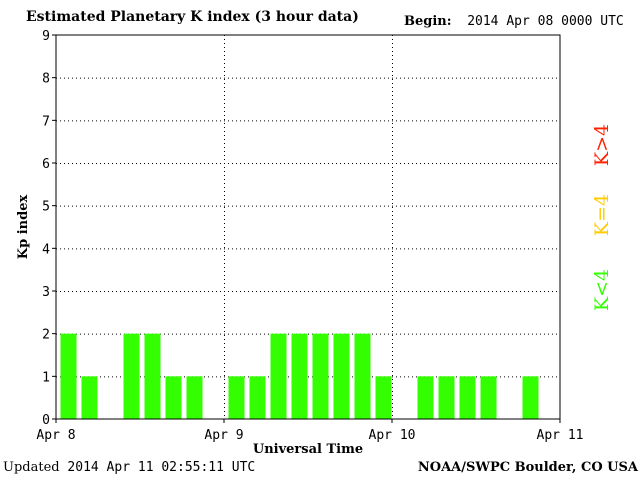 The image size is (640, 480). I want to click on updated-label: Updated, so click(31, 467).